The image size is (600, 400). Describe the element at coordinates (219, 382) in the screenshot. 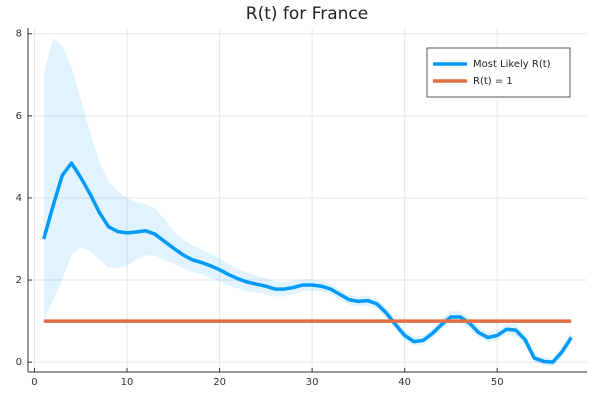

I see `x-tick-label: 20` at that location.